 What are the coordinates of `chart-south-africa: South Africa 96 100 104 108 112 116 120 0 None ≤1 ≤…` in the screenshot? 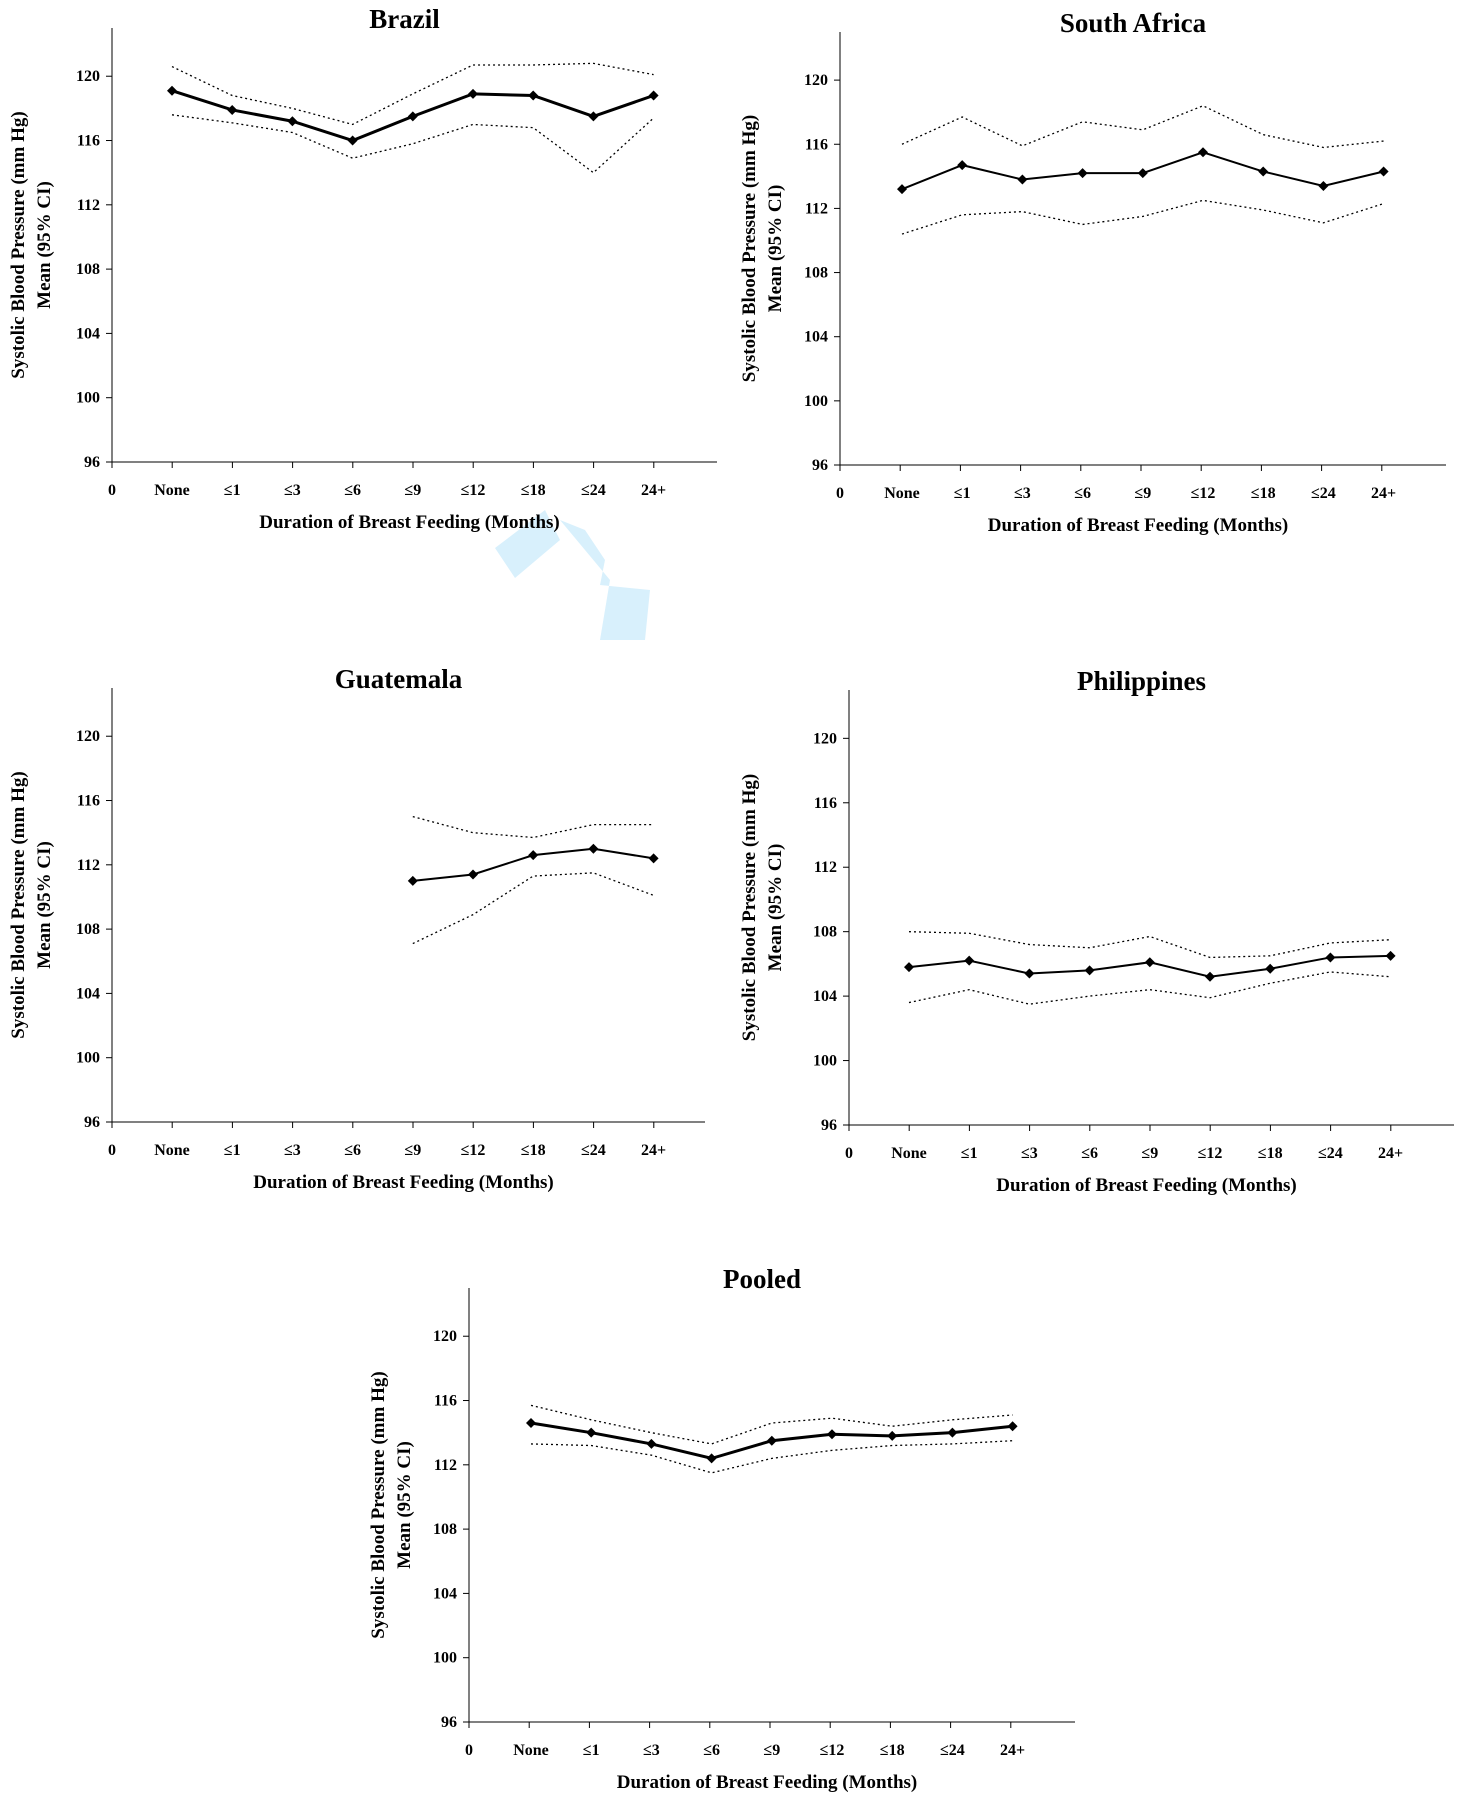 It's located at (1092, 272).